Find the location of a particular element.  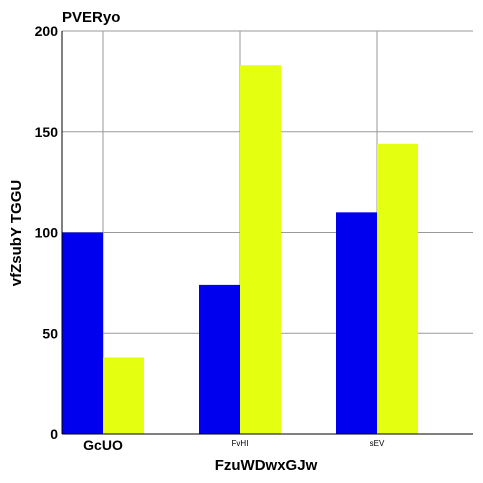

bar-series-1-GcUO is located at coordinates (82, 333).